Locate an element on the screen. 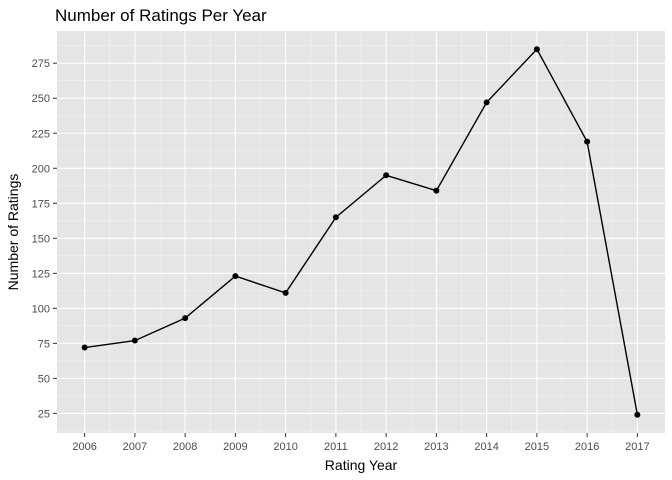 This screenshot has width=672, height=480. y-tick-label: 250 is located at coordinates (41, 99).